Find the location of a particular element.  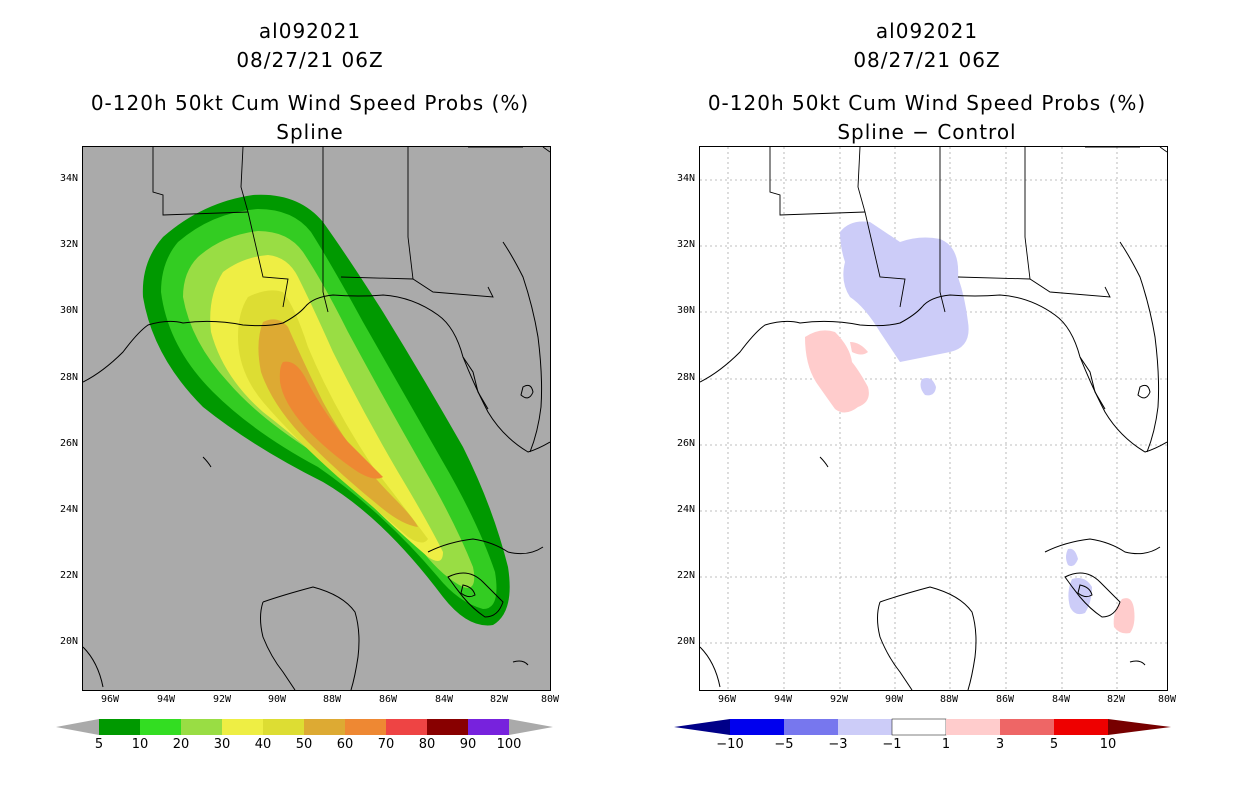

right-cb-low-arrow is located at coordinates (702, 727).